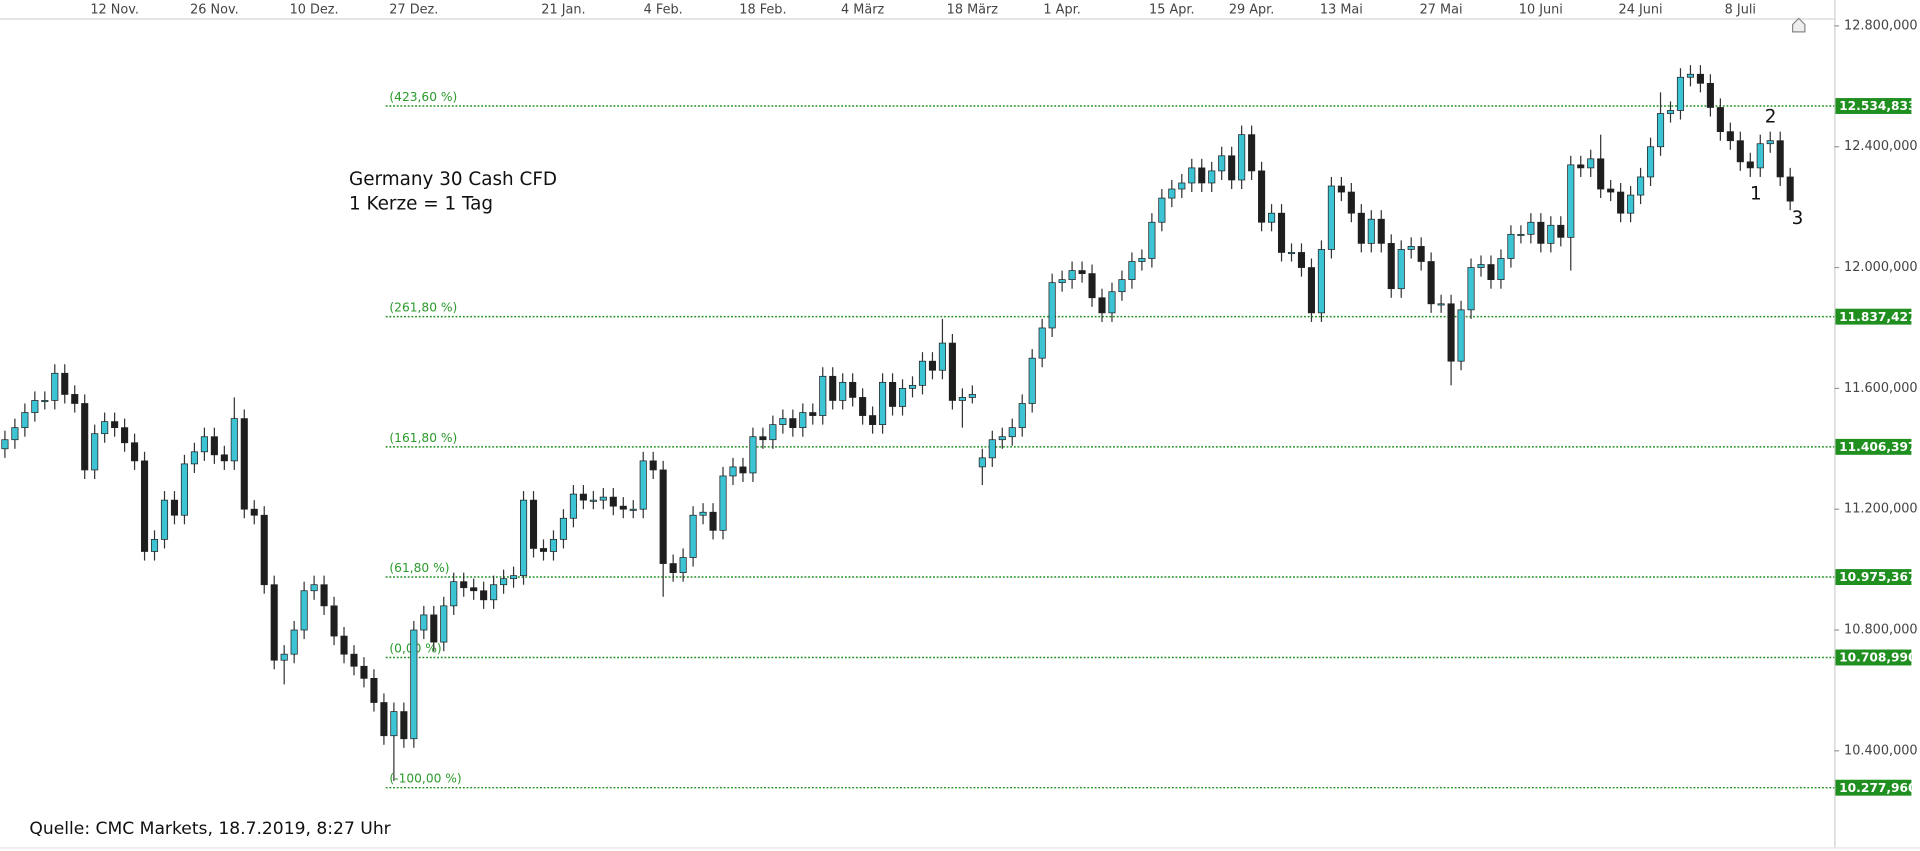  I want to click on wave-label: 2, so click(1771, 117).